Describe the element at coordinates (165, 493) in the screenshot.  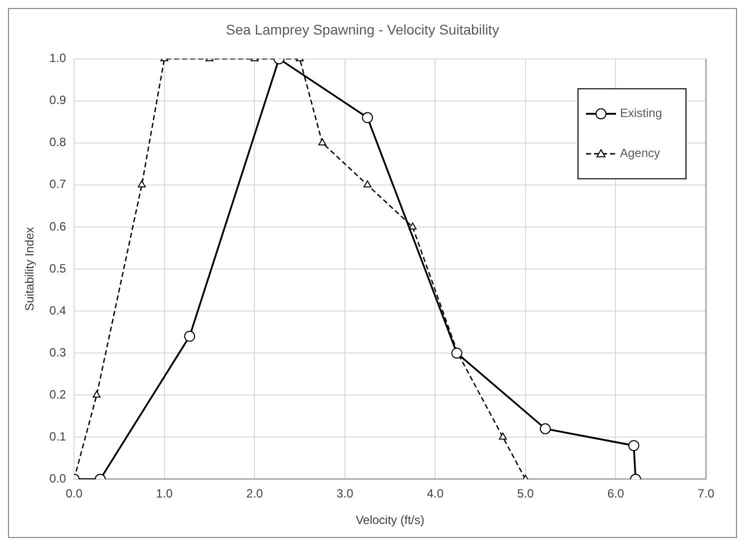
I see `x-tick-label: 1.0` at that location.